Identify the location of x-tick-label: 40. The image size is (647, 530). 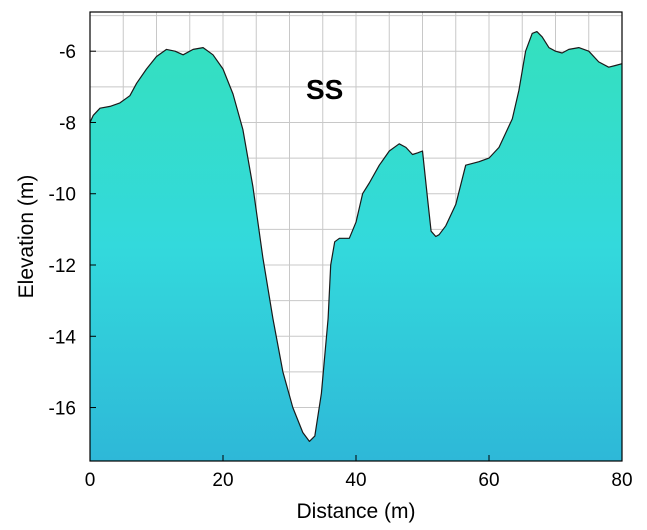
(355, 480).